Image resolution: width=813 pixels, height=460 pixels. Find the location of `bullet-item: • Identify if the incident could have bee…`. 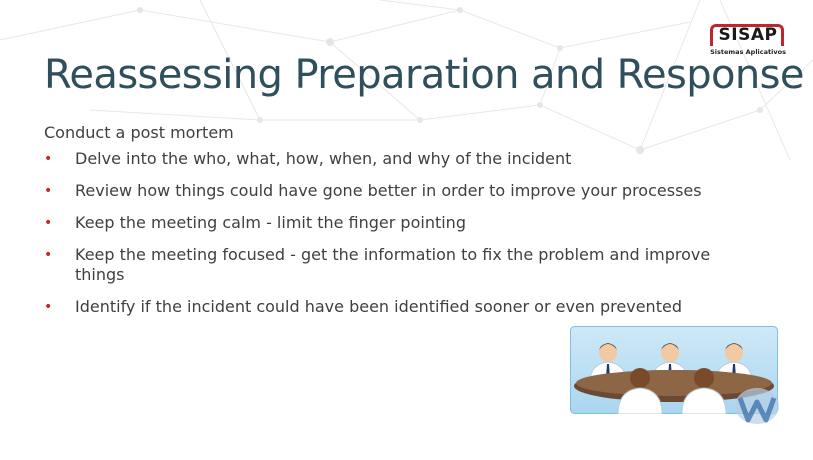

bullet-item: • Identify if the incident could have bee… is located at coordinates (404, 307).